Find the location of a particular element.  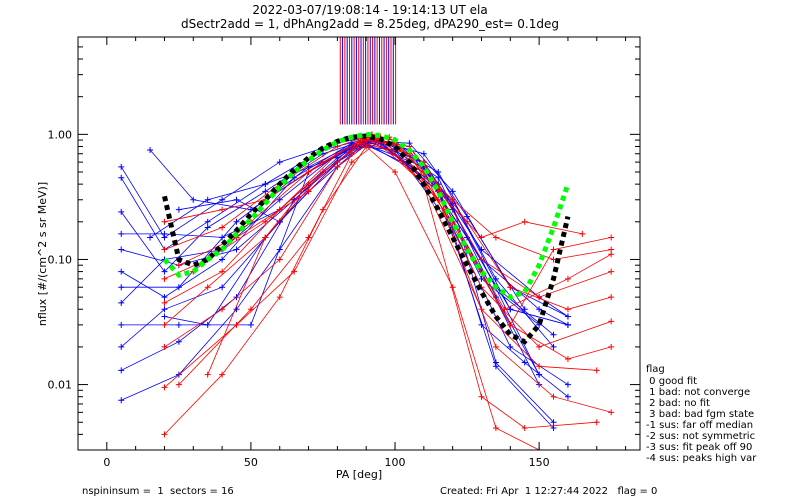

legend-entry: -3 sus: fit peak off 90 is located at coordinates (699, 447).